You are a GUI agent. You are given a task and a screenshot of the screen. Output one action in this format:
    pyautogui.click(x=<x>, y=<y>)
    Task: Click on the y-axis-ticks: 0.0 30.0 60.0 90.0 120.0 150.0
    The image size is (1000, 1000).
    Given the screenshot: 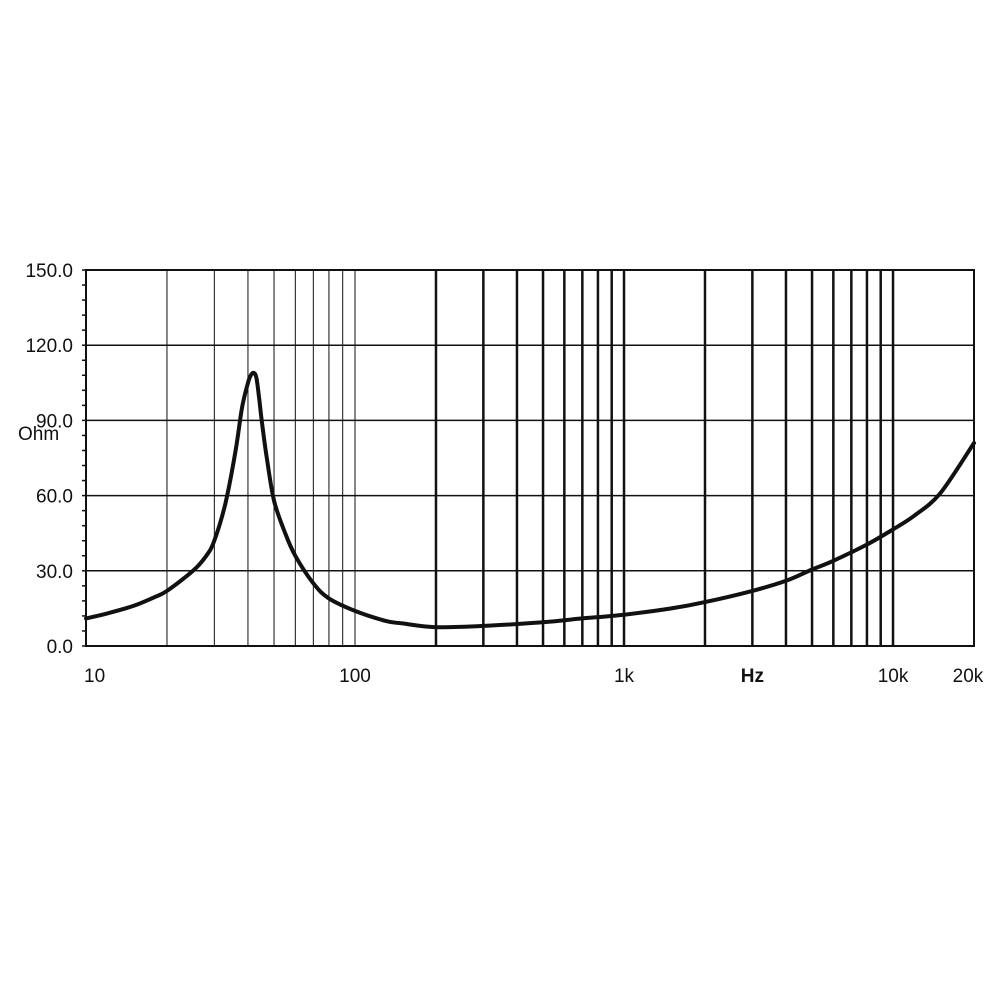 What is the action you would take?
    pyautogui.click(x=55, y=459)
    